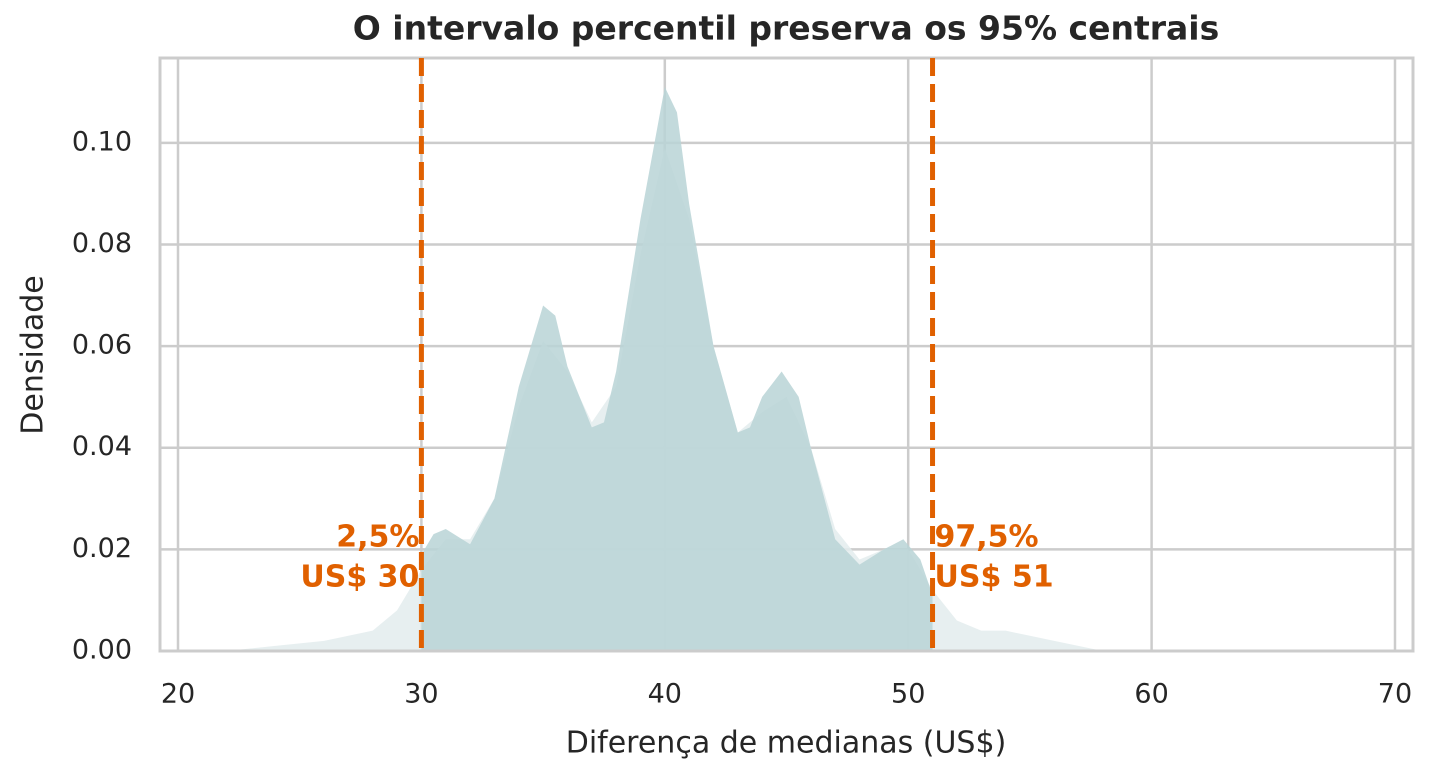  What do you see at coordinates (359, 577) in the screenshot?
I see `percentile-label: US$ 30` at bounding box center [359, 577].